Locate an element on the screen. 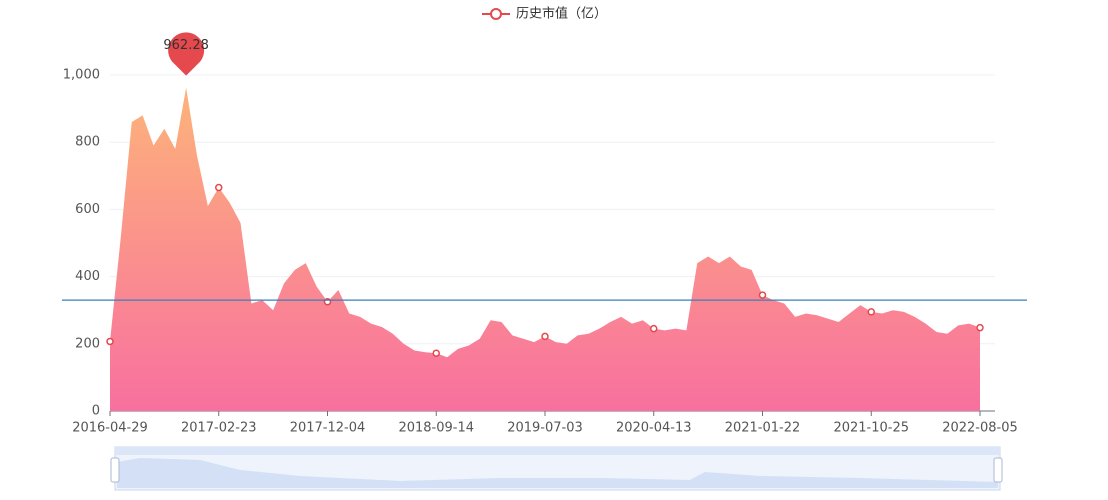  x-tick-label: 2022-08-05 is located at coordinates (980, 428).